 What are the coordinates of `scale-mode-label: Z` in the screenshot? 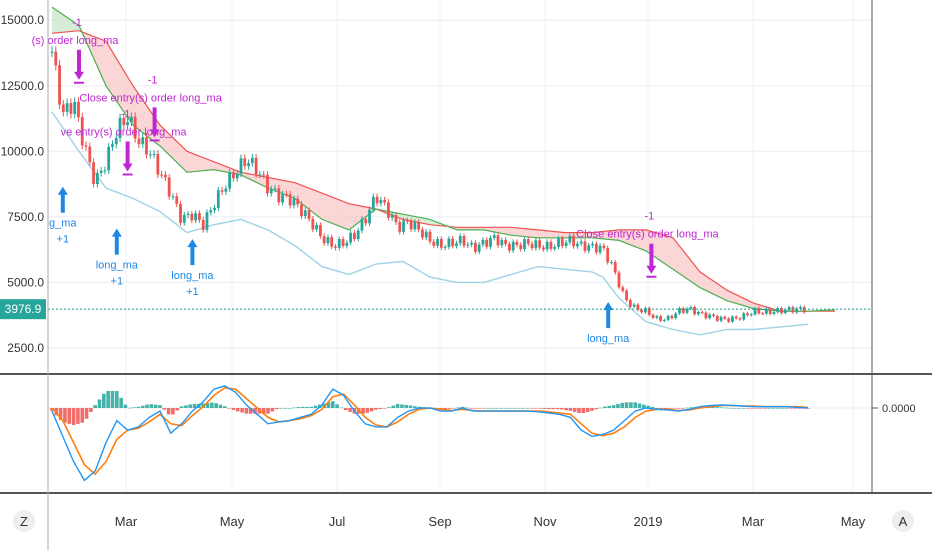 It's located at (24, 521).